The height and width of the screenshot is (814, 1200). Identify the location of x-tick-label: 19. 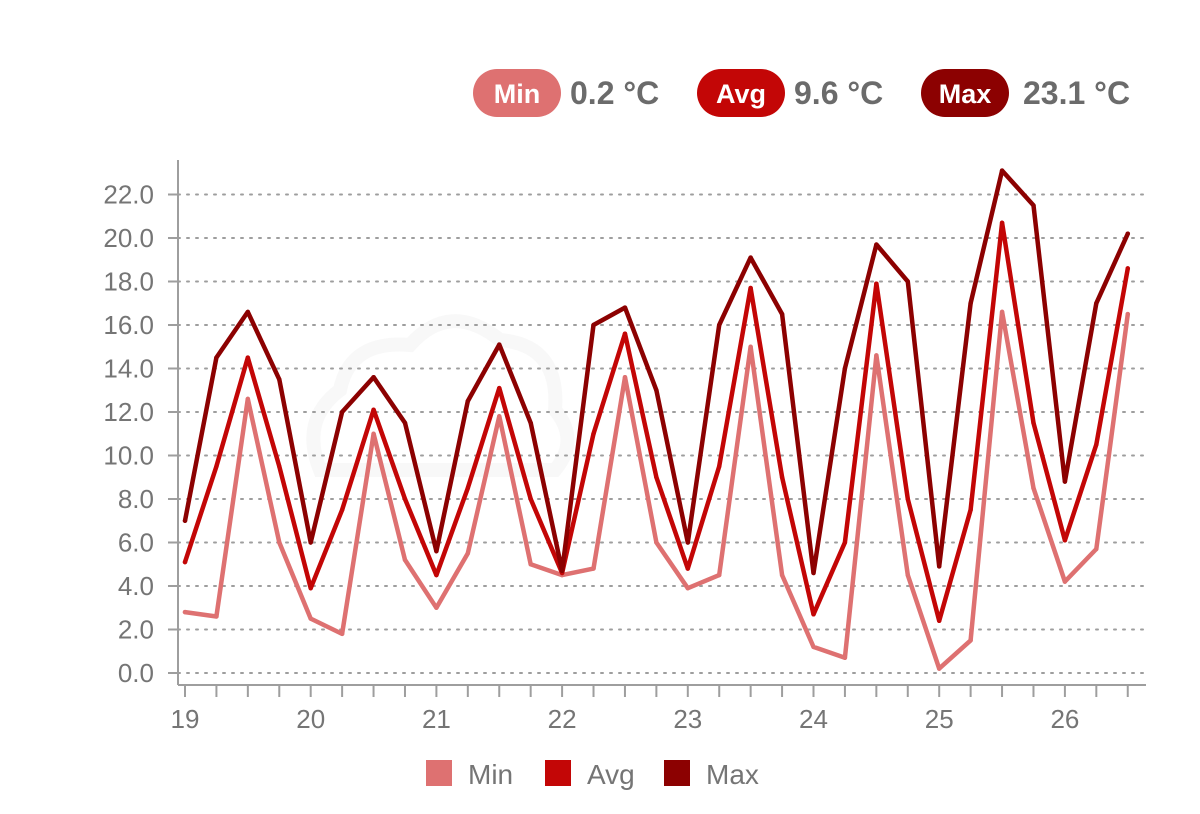
(185, 719).